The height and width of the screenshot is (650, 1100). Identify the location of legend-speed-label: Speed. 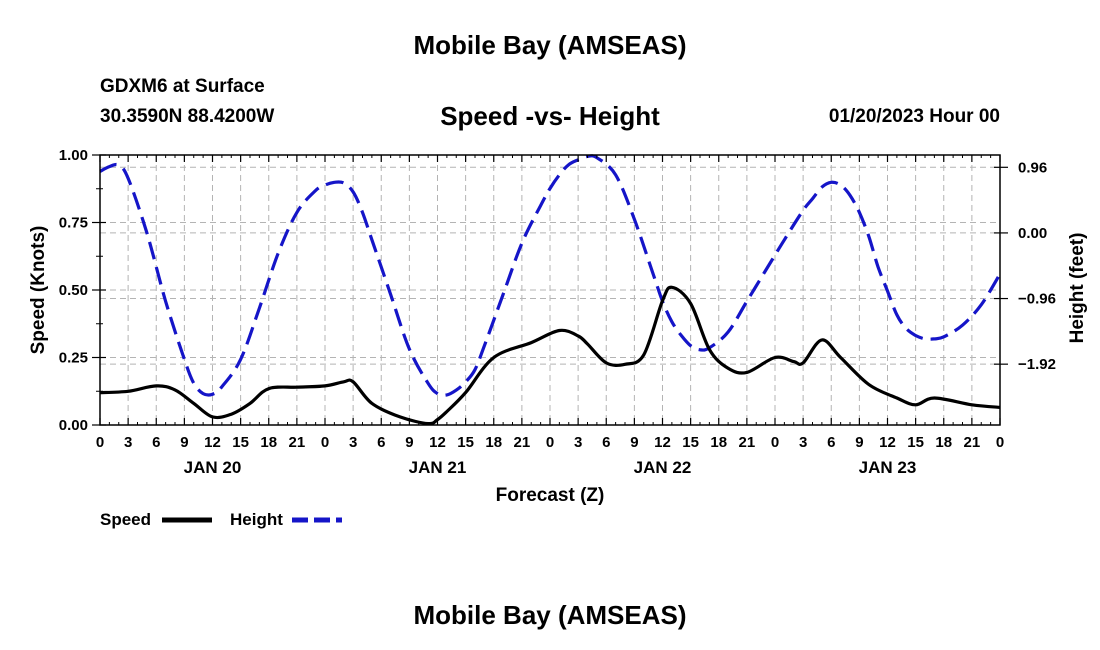
(125, 519).